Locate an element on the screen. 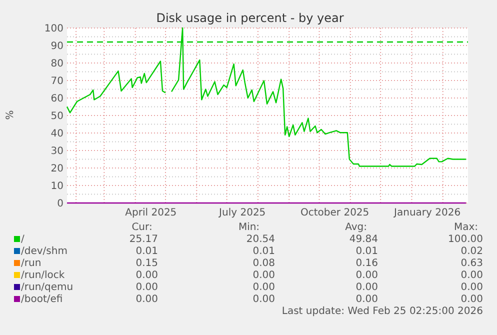 Image resolution: width=497 pixels, height=335 pixels. y-tick-label: 90 is located at coordinates (57, 46).